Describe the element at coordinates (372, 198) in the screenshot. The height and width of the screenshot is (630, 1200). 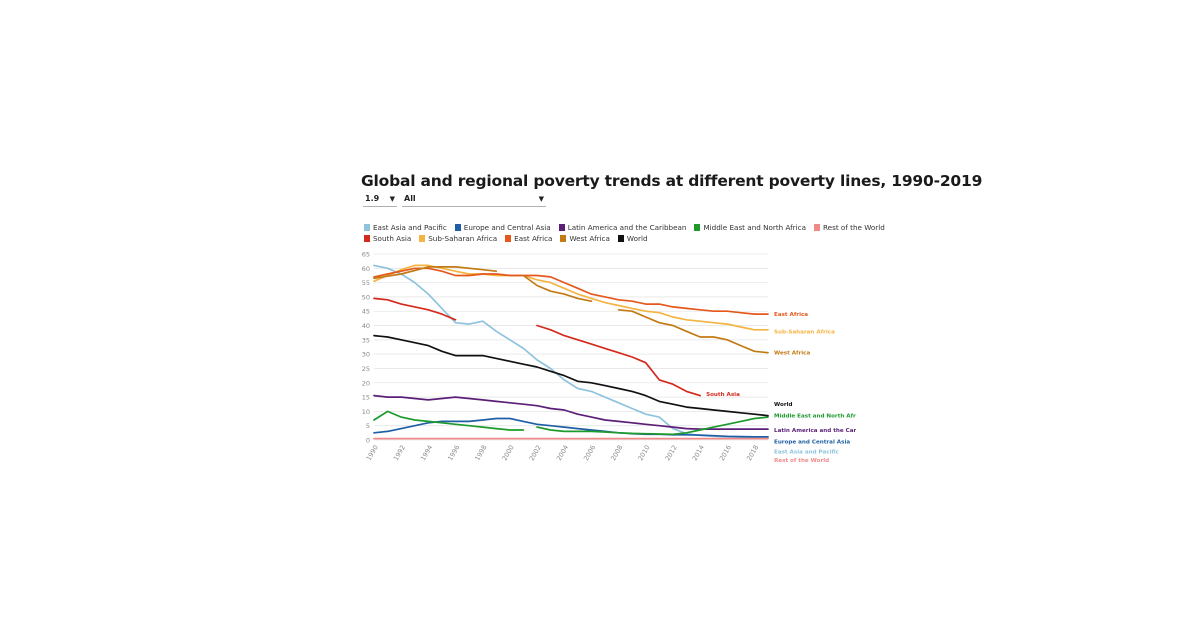
I see `poverty-line-value: 1.9` at that location.